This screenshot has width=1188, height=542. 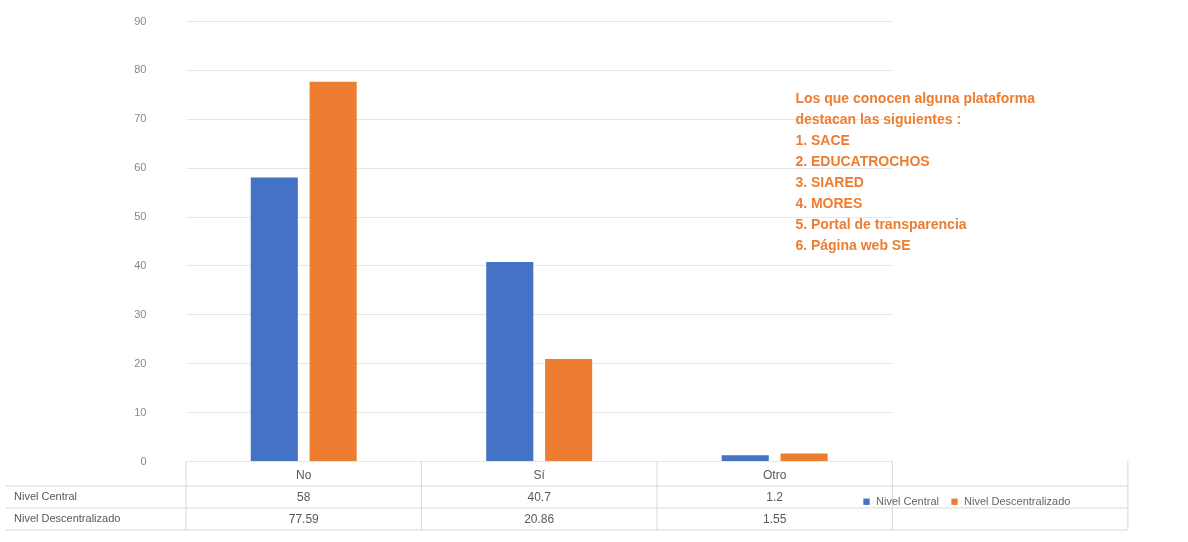 What do you see at coordinates (539, 497) in the screenshot?
I see `data-label: 40.7` at bounding box center [539, 497].